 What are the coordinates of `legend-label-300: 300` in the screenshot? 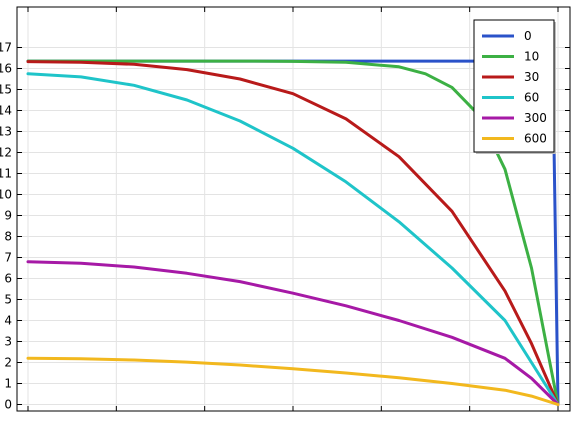 It's located at (535, 118).